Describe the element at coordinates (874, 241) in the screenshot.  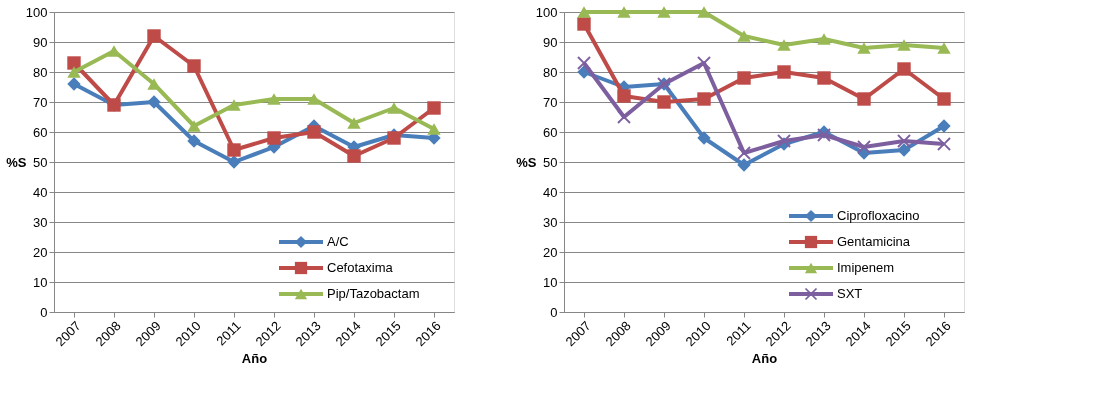
I see `legend-label: Gentamicina` at that location.